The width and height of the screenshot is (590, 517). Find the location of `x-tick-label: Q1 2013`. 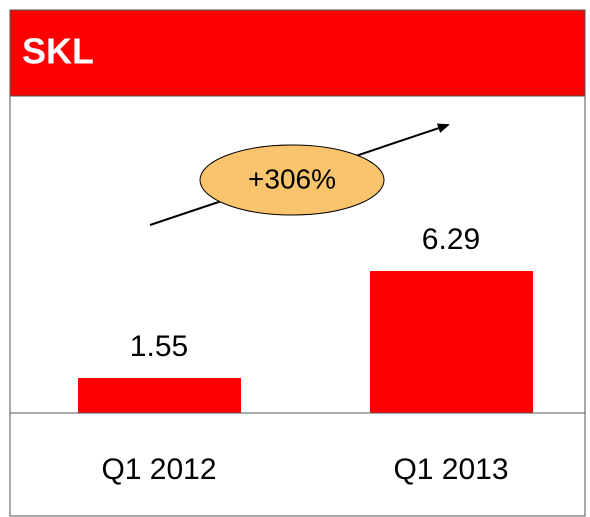

x-tick-label: Q1 2013 is located at coordinates (450, 469).